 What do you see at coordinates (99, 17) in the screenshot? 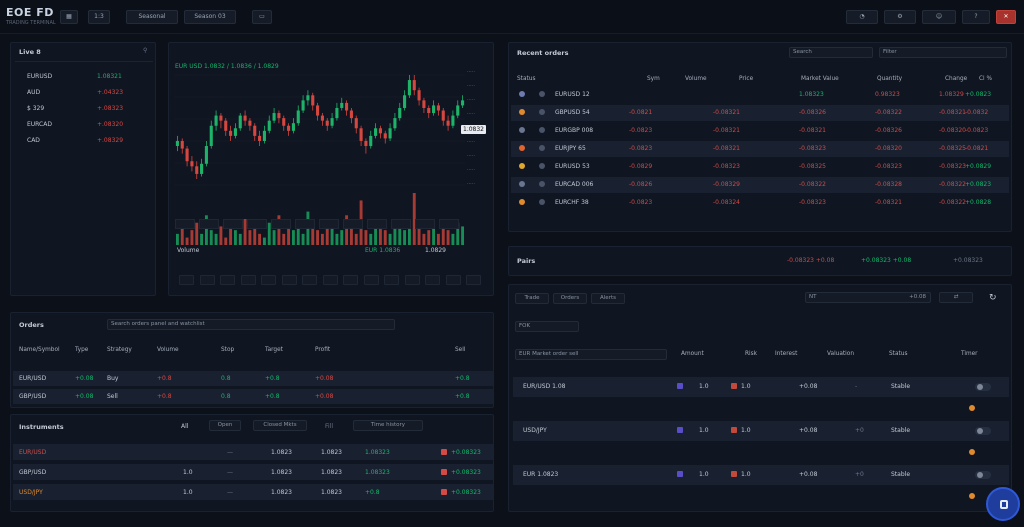
I see `layout-button: 1:3` at bounding box center [99, 17].